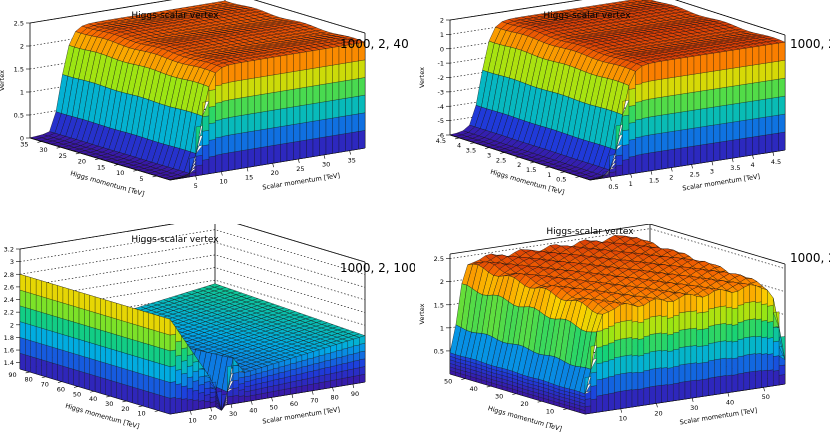  Describe the element at coordinates (9, 338) in the screenshot. I see `z-tick-label: 1.8` at that location.